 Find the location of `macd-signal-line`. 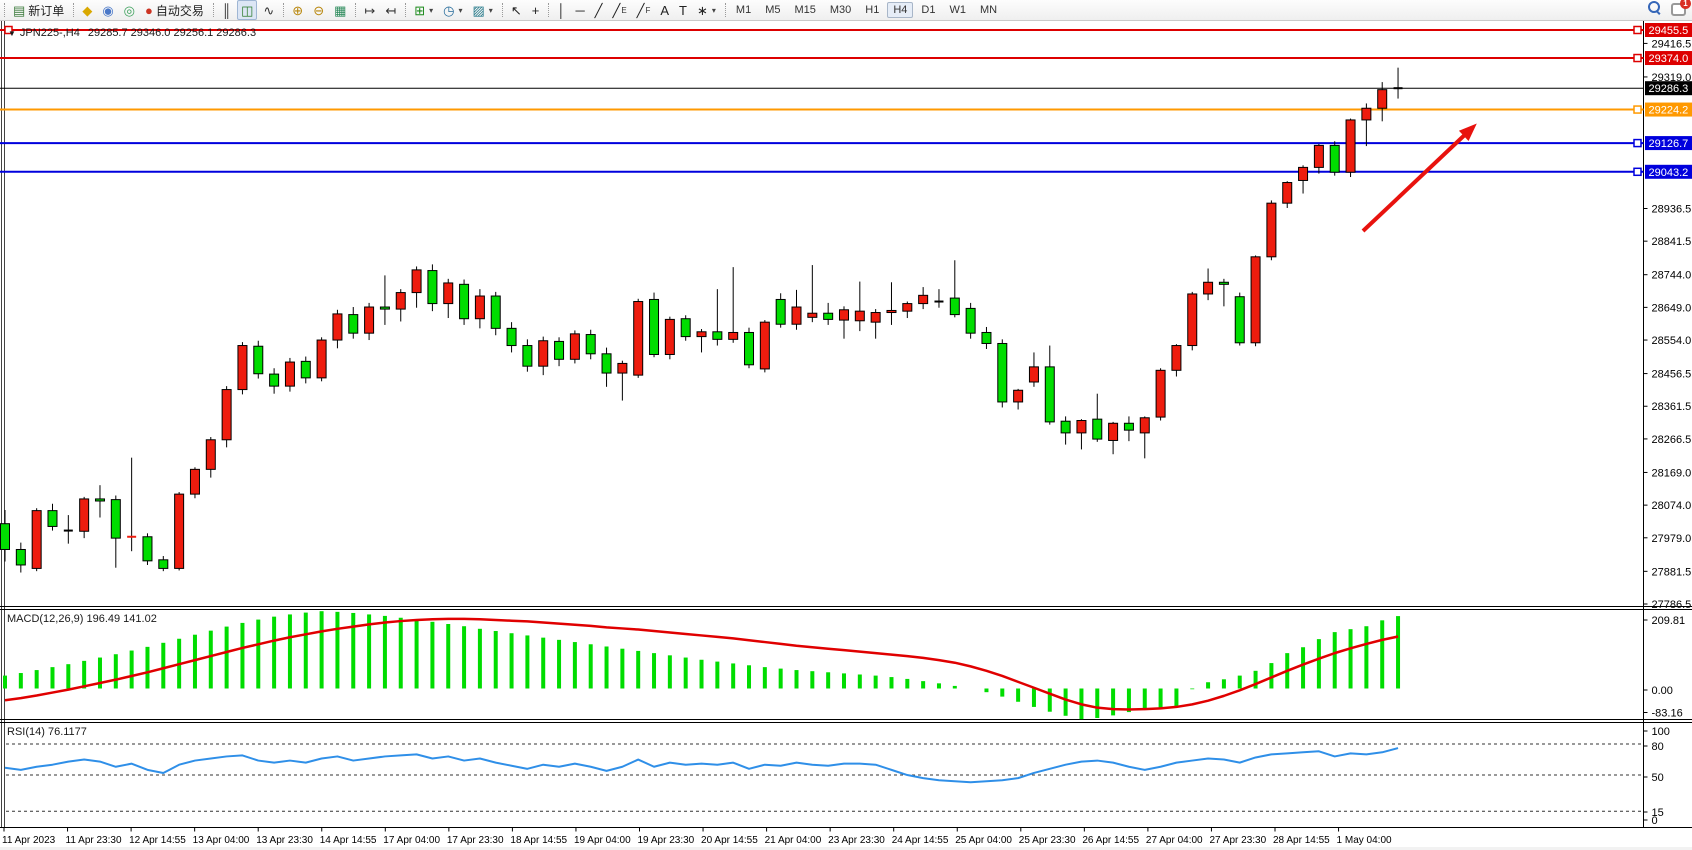

macd-signal-line is located at coordinates (701, 664).